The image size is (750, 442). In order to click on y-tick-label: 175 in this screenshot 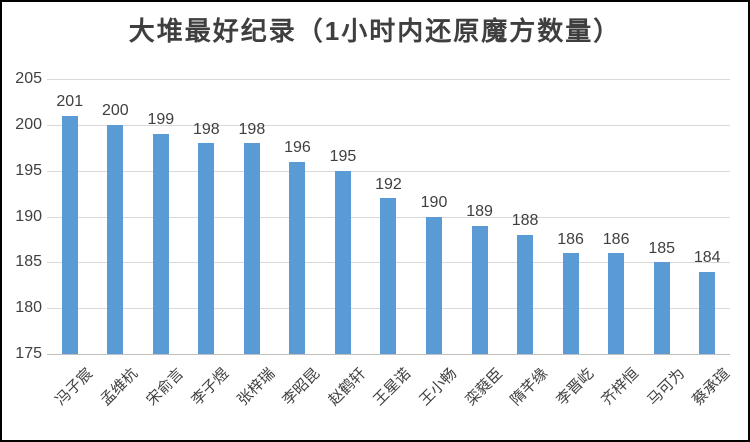, I will do `click(28, 353)`.